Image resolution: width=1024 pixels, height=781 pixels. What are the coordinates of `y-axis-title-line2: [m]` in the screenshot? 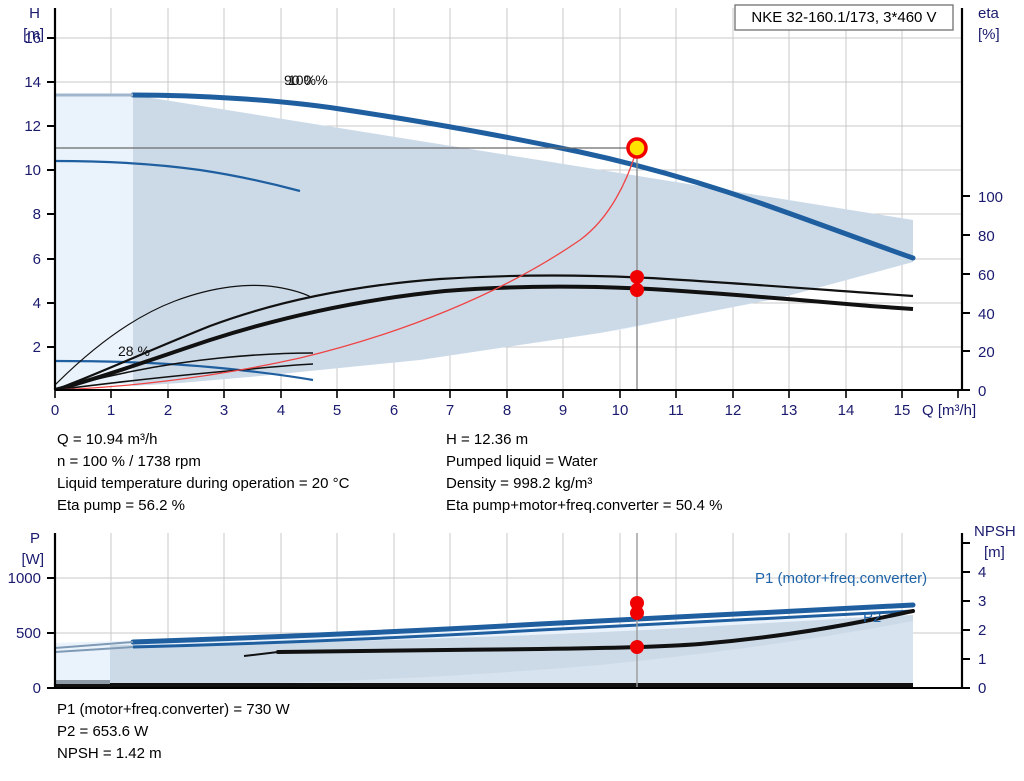 It's located at (33, 34).